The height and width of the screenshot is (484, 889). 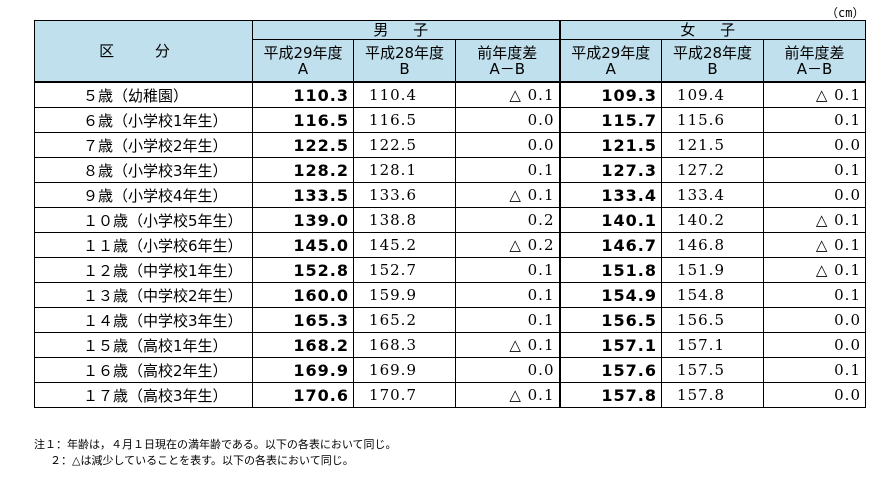 I want to click on male-b-cell: 165.2, so click(x=404, y=320).